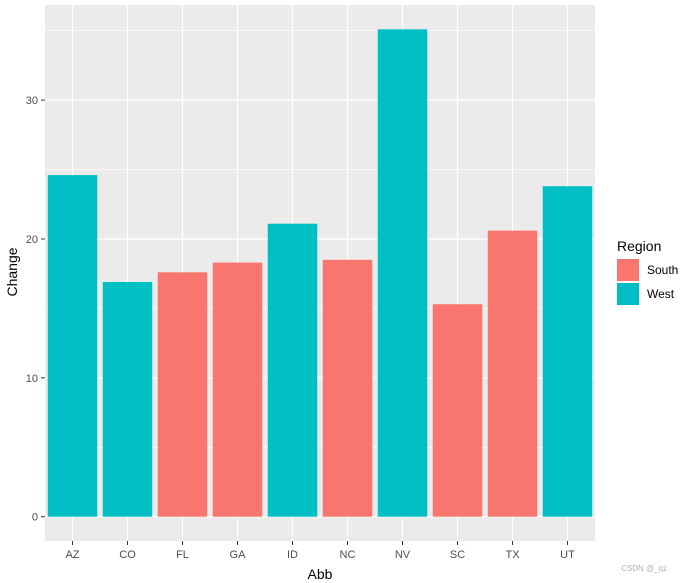 This screenshot has height=583, width=681. What do you see at coordinates (72, 555) in the screenshot?
I see `x-tick-label: AZ` at bounding box center [72, 555].